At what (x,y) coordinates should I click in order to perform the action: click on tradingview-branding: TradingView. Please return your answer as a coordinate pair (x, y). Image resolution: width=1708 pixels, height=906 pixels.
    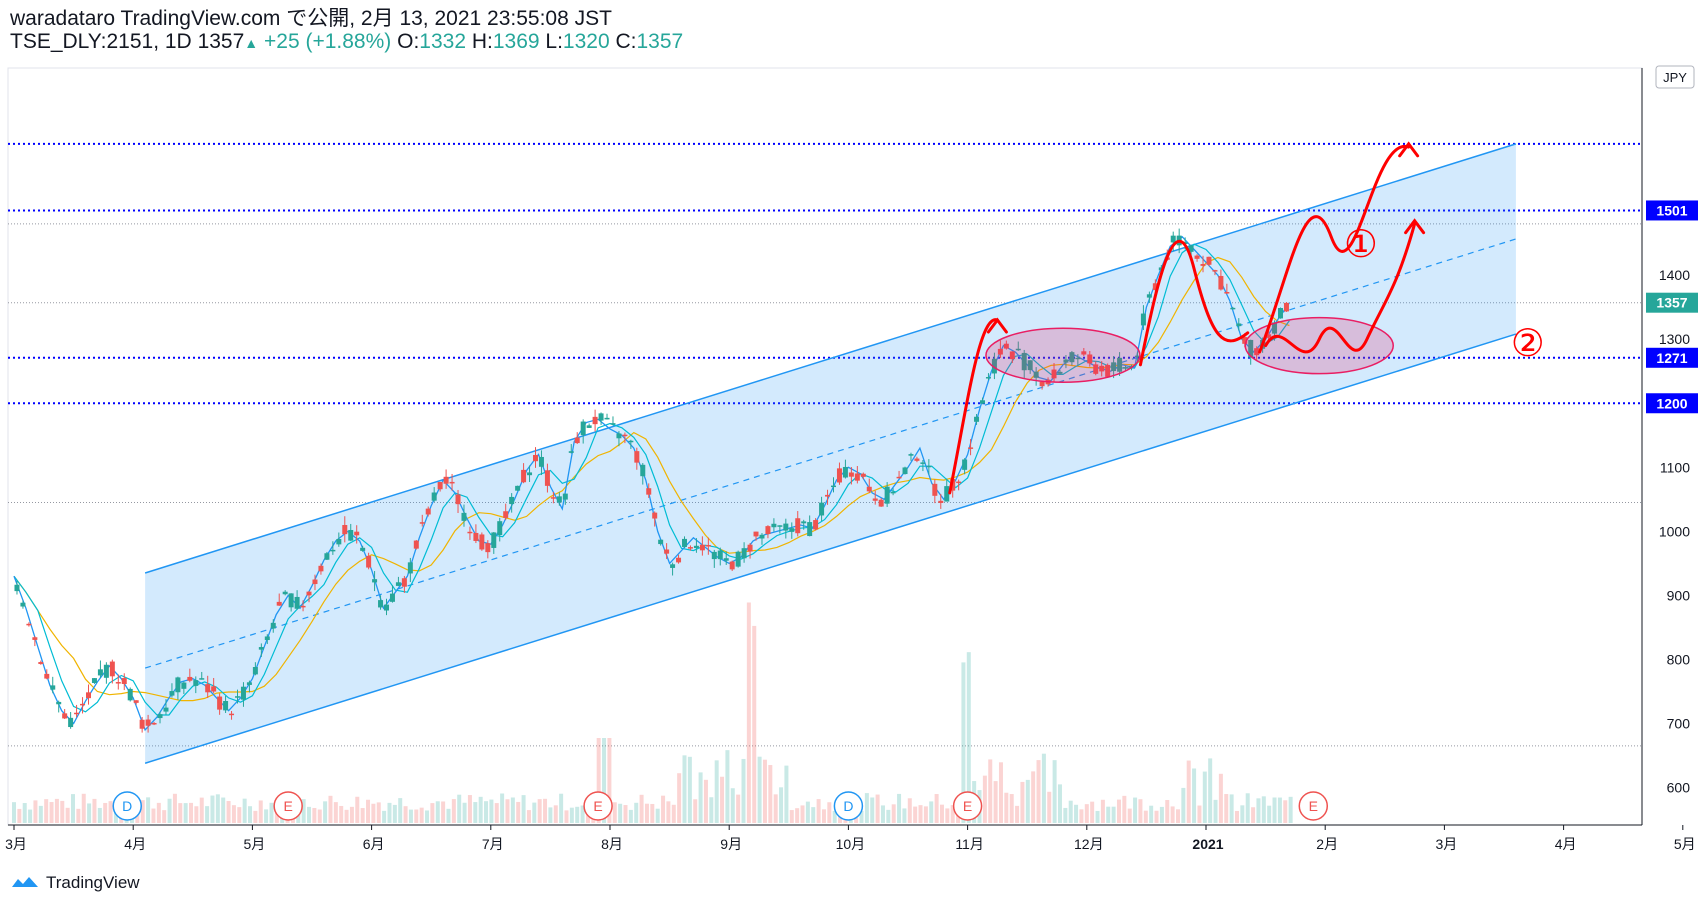
    Looking at the image, I should click on (75, 883).